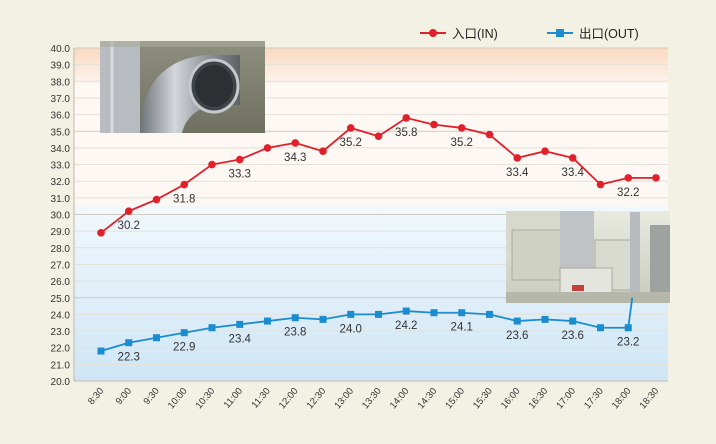 The height and width of the screenshot is (444, 716). I want to click on y-tick-label: 25.0, so click(61, 299).